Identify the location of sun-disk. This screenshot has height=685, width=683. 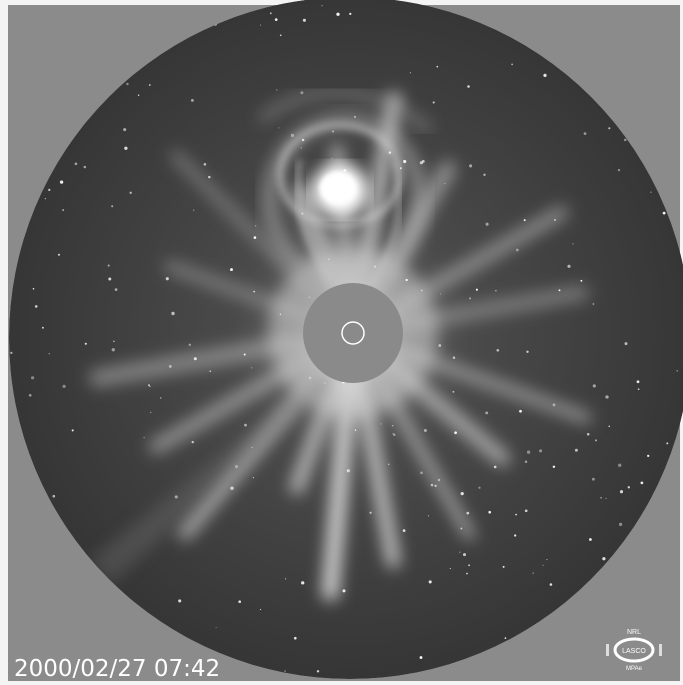
(353, 333).